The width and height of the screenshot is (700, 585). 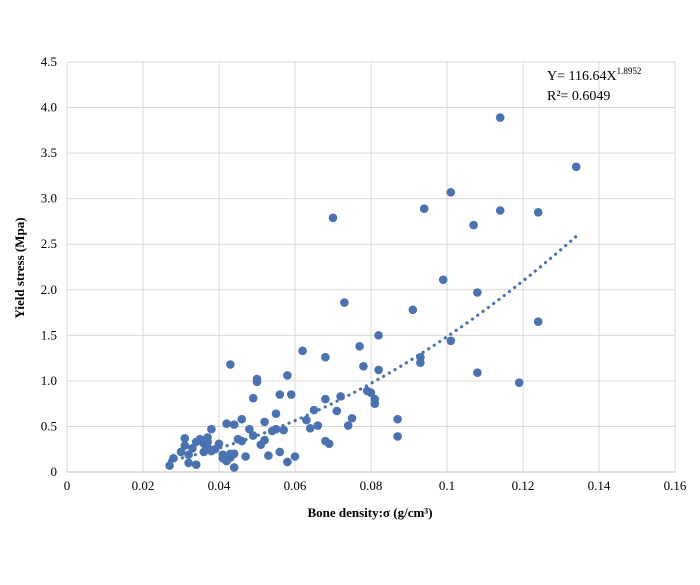 What do you see at coordinates (49, 289) in the screenshot?
I see `y-tick-label: 2.0` at bounding box center [49, 289].